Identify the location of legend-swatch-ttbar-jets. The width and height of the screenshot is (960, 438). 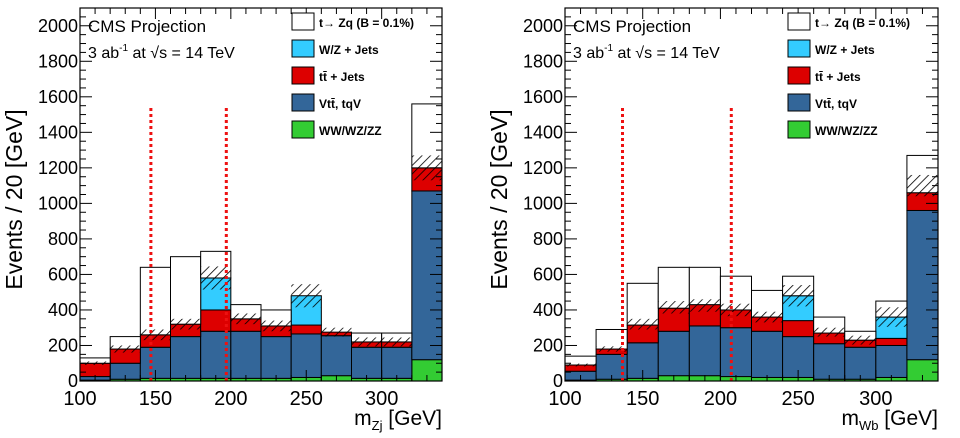
(303, 75).